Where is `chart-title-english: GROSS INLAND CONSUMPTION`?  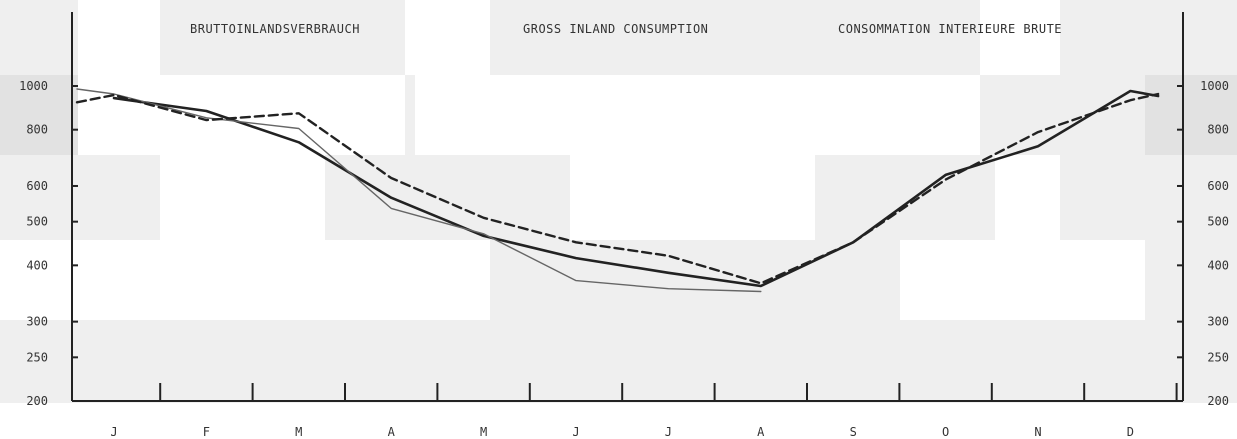
chart-title-english: GROSS INLAND CONSUMPTION is located at coordinates (615, 29).